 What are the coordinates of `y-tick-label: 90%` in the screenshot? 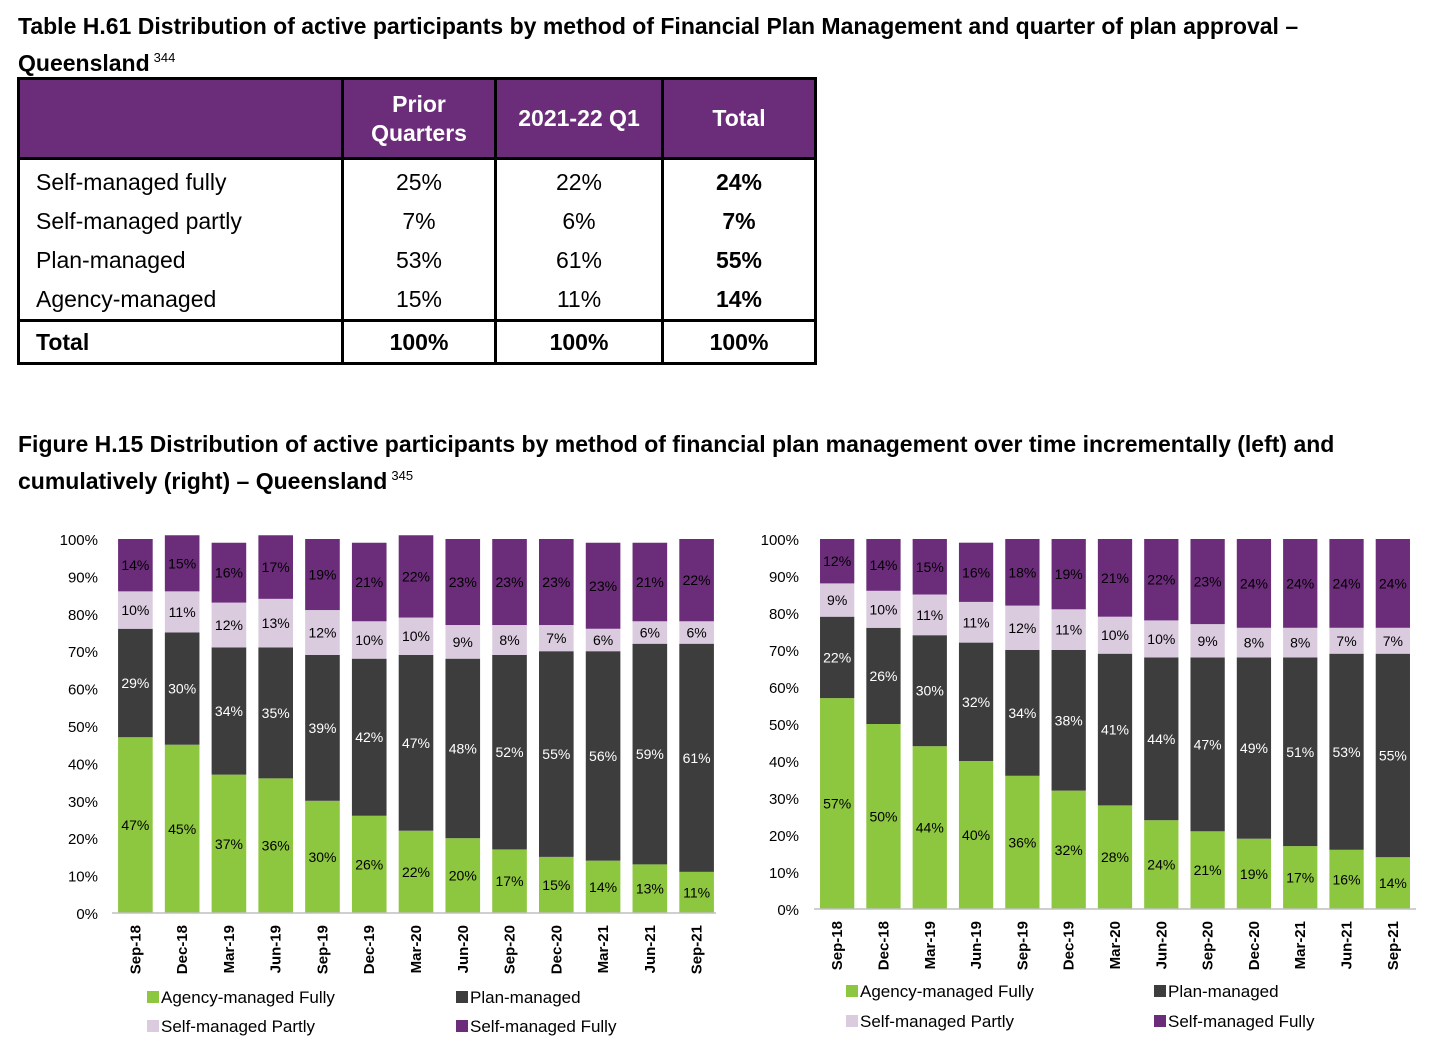 It's located at (784, 577).